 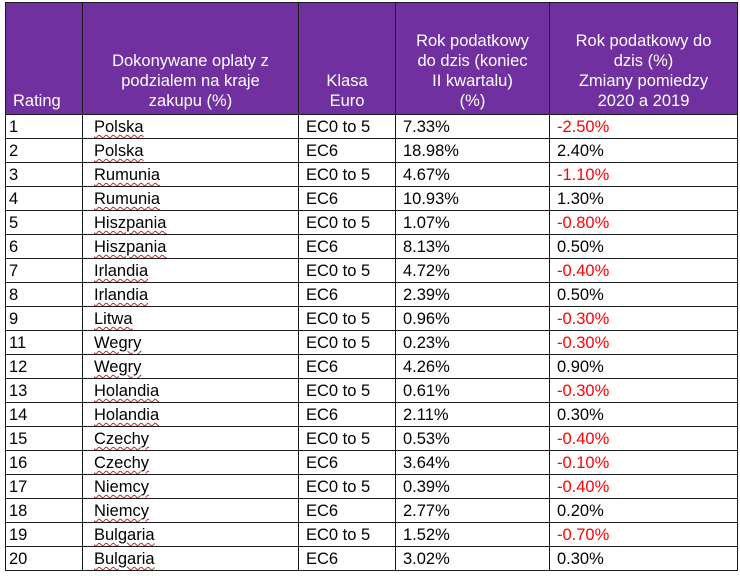 I want to click on rating-cell: 19, so click(x=44, y=534).